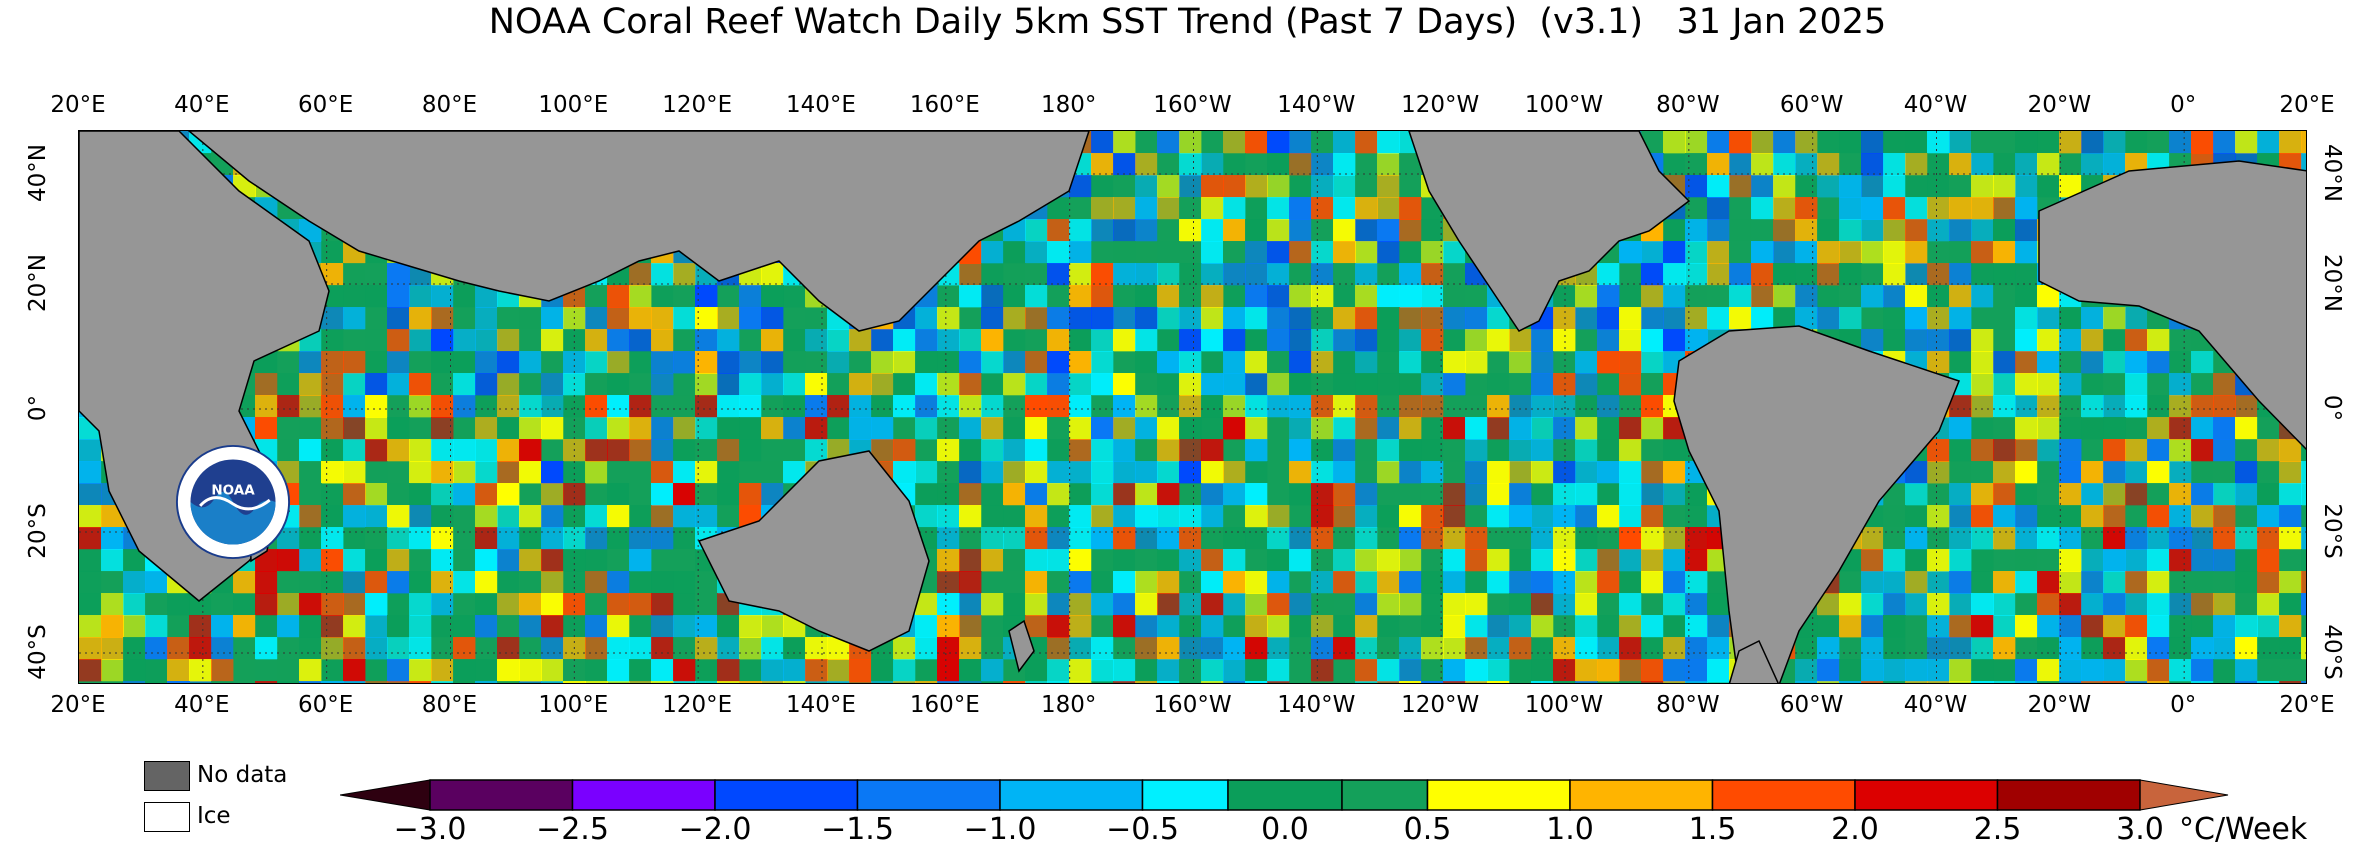  What do you see at coordinates (167, 817) in the screenshot?
I see `ice-swatch` at bounding box center [167, 817].